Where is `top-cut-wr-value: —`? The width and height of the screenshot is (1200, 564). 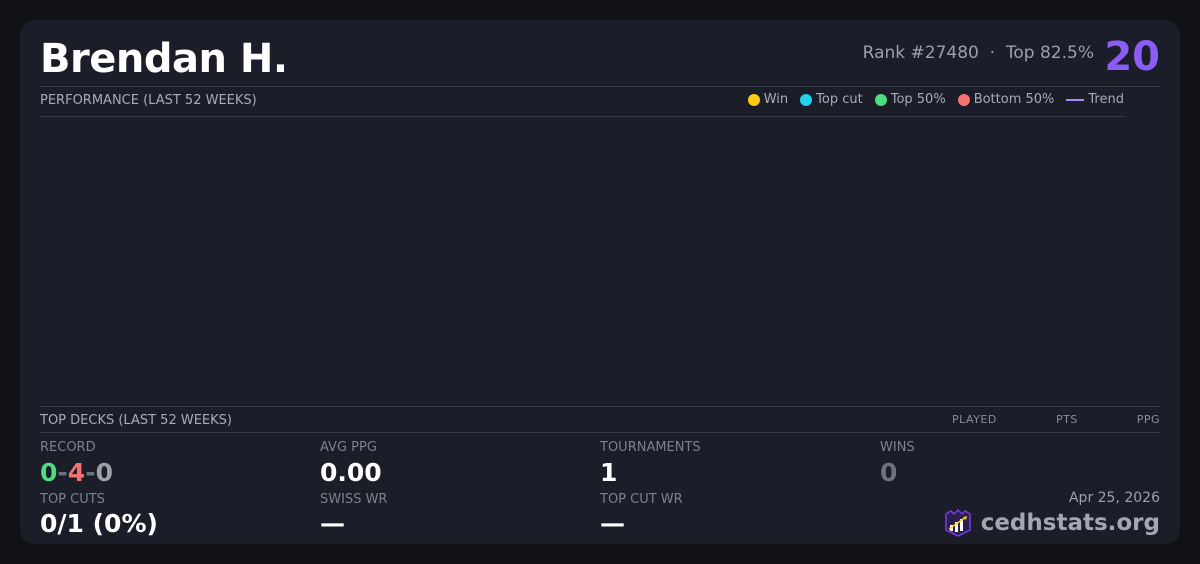
top-cut-wr-value: — is located at coordinates (612, 523).